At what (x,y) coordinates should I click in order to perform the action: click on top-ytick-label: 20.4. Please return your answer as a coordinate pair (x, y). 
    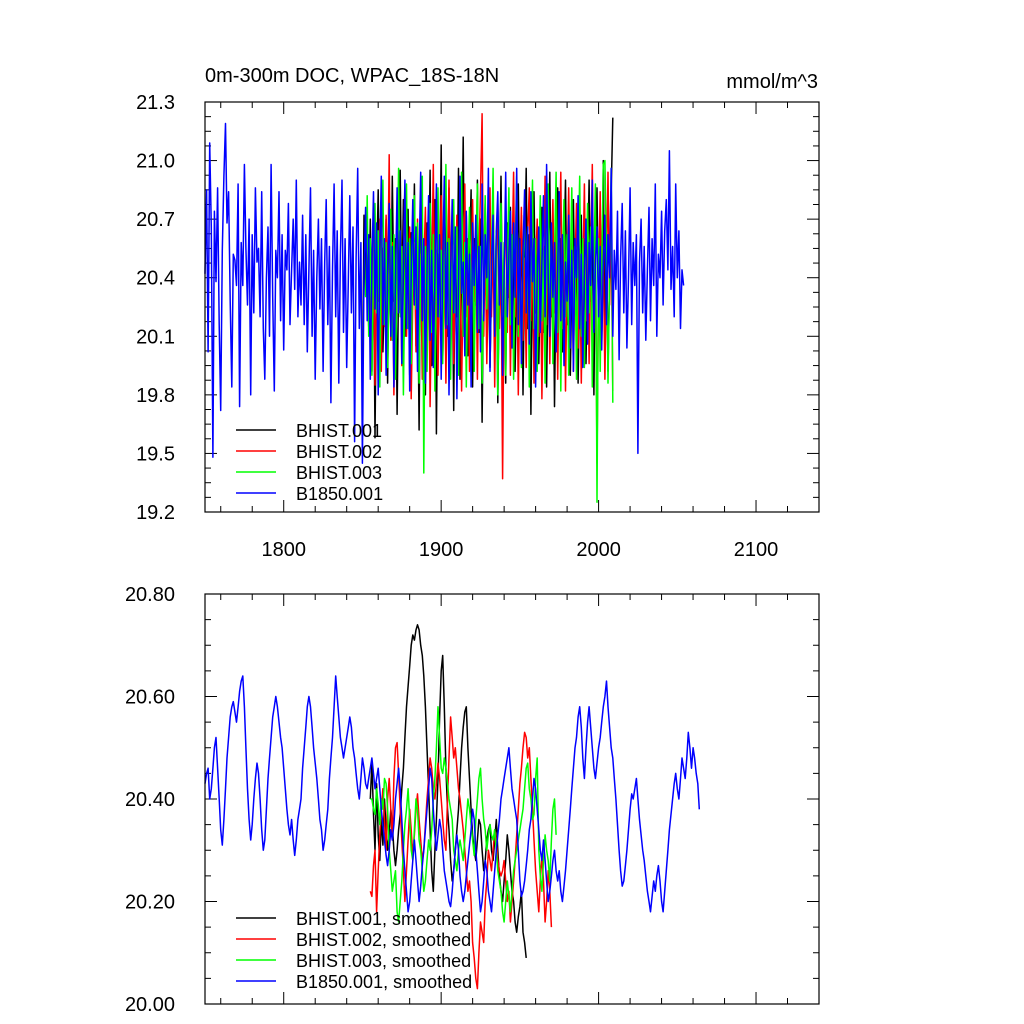
    Looking at the image, I should click on (155, 279).